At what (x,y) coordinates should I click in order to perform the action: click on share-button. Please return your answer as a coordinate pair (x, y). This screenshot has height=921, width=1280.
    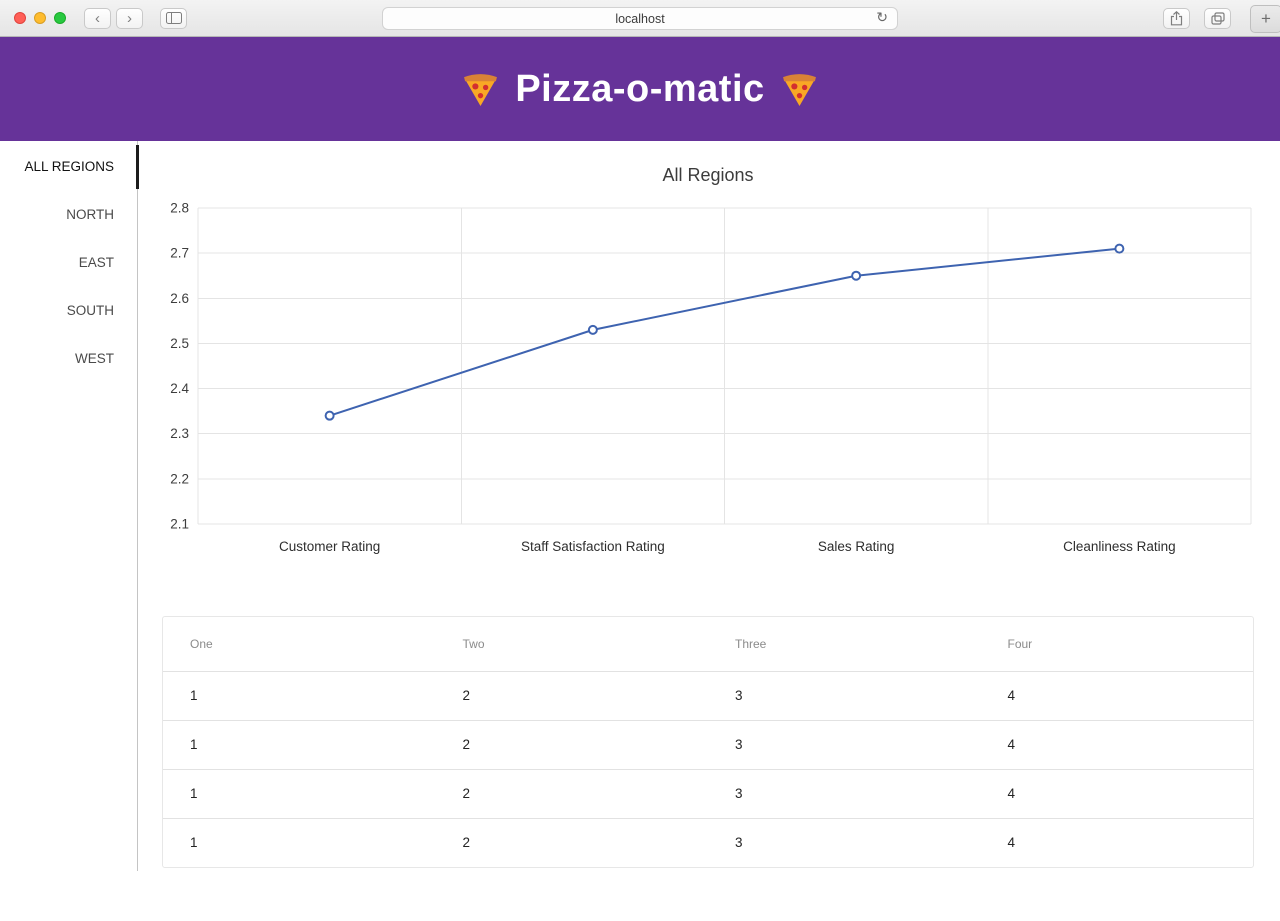
    Looking at the image, I should click on (1176, 18).